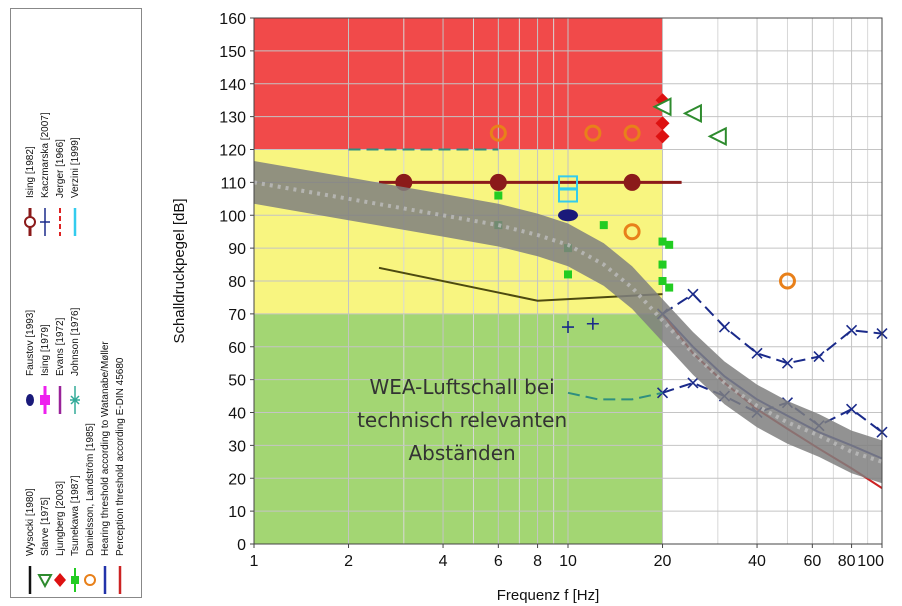 The height and width of the screenshot is (606, 902). I want to click on annotation-line: technisch relevanten, so click(462, 420).